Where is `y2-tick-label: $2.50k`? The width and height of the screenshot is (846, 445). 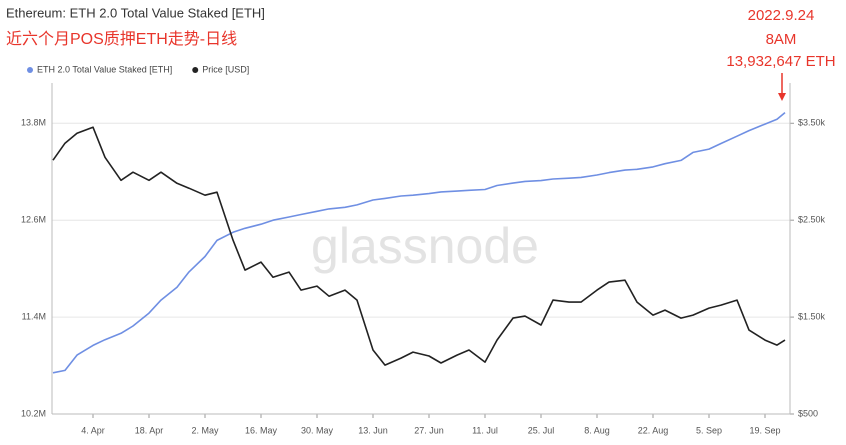 y2-tick-label: $2.50k is located at coordinates (812, 220).